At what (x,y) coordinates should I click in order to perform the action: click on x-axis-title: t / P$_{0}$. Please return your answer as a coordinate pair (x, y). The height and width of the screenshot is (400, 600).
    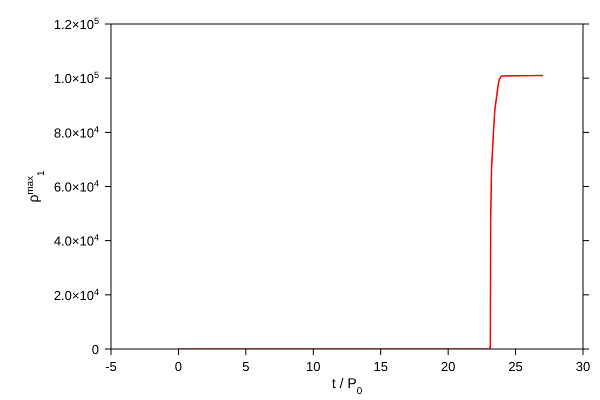
    Looking at the image, I should click on (347, 385).